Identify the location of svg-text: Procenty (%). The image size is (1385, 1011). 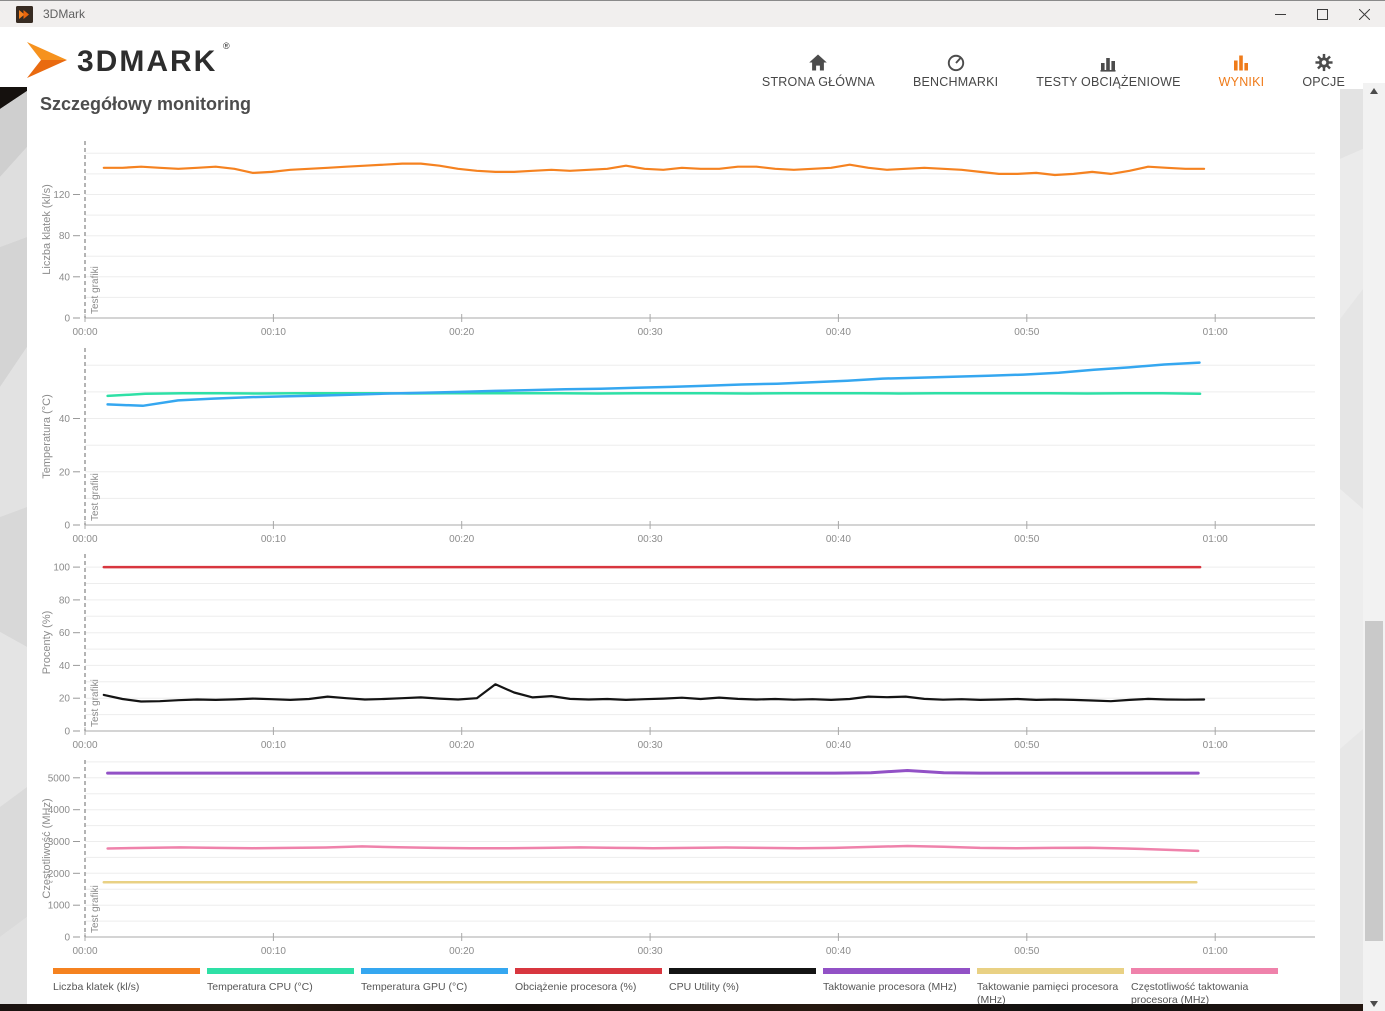
(47, 643).